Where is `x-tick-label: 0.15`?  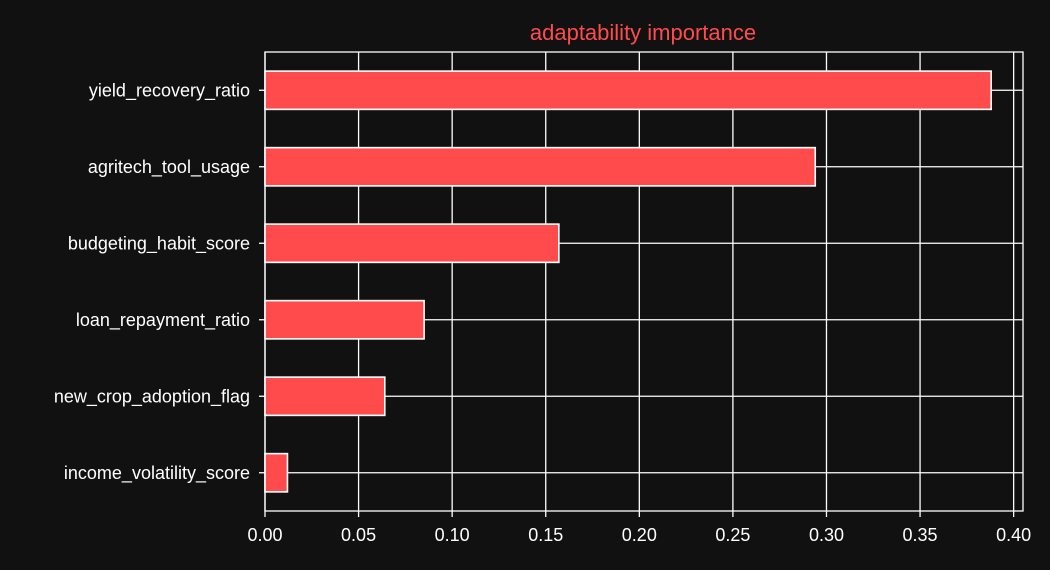 x-tick-label: 0.15 is located at coordinates (545, 535).